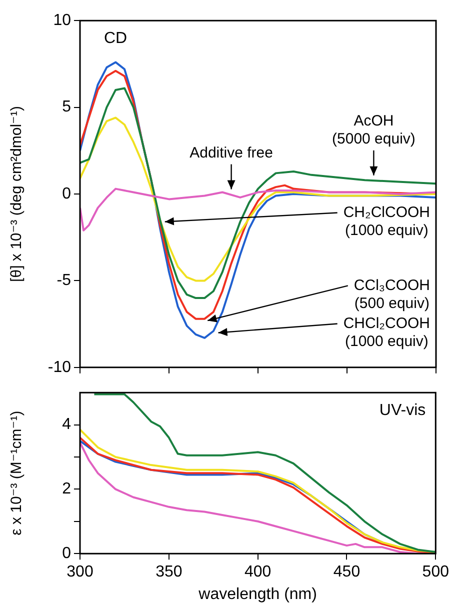  Describe the element at coordinates (257, 594) in the screenshot. I see `x-axis-title: wavelength (nm)` at that location.